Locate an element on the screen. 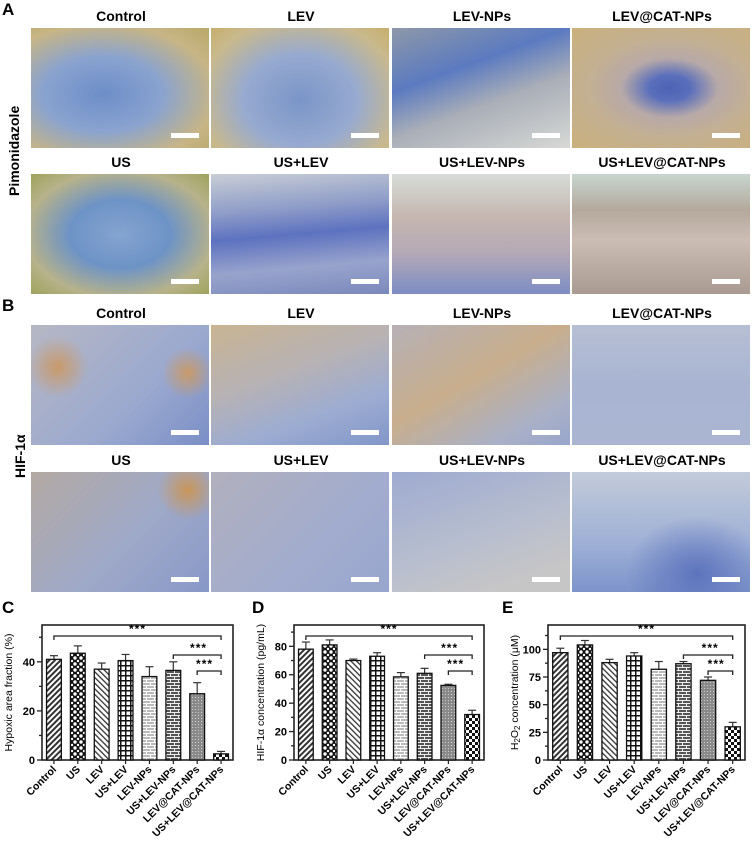 The width and height of the screenshot is (753, 843). title-a-lev-cat-nps: LEV@CAT-NPs is located at coordinates (662, 16).